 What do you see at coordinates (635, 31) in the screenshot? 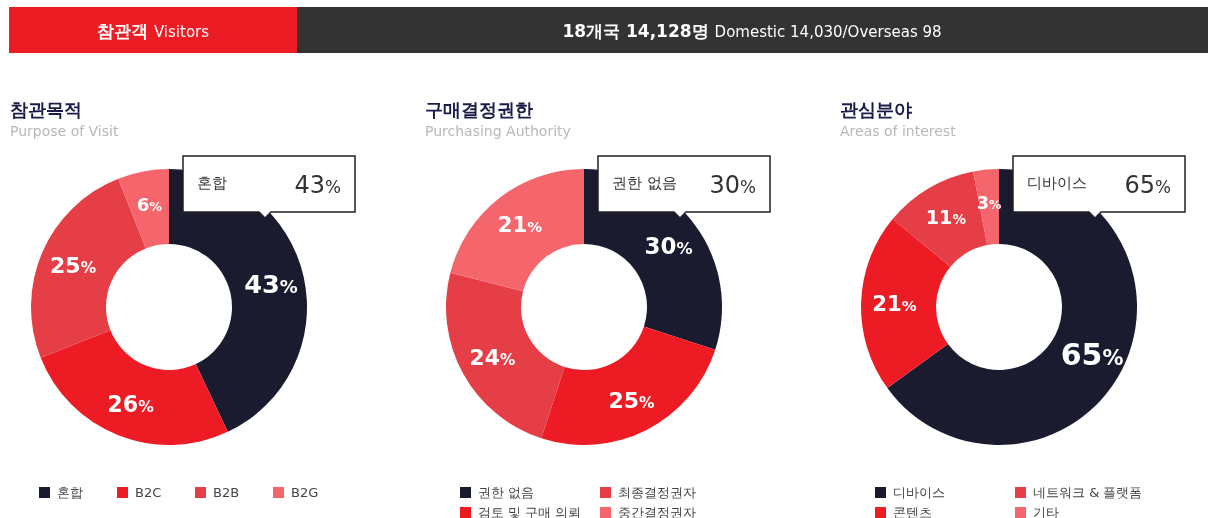
I see `text: 18개국 14,128명` at bounding box center [635, 31].